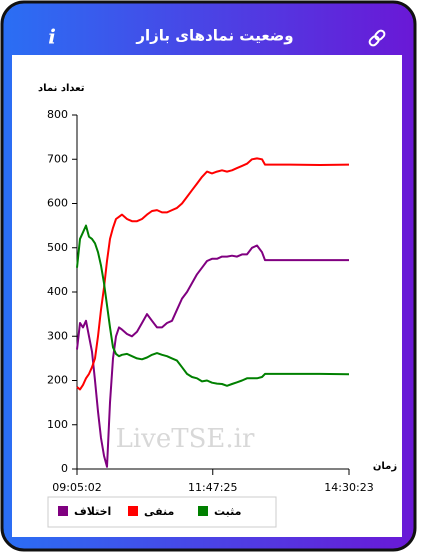 This screenshot has width=427, height=558. What do you see at coordinates (214, 36) in the screenshot?
I see `header-title: وضعیت نمادهای بازار` at bounding box center [214, 36].